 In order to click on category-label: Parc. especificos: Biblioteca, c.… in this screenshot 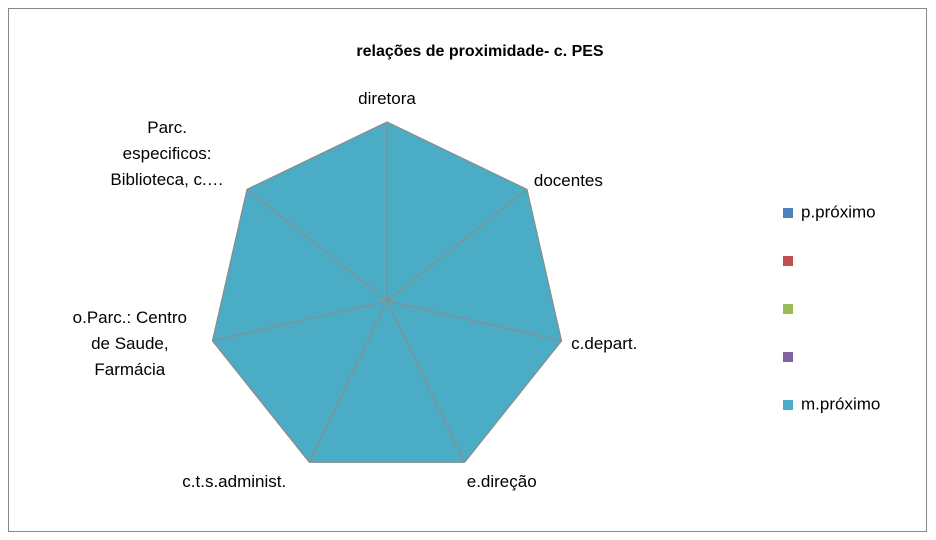, I will do `click(167, 153)`.